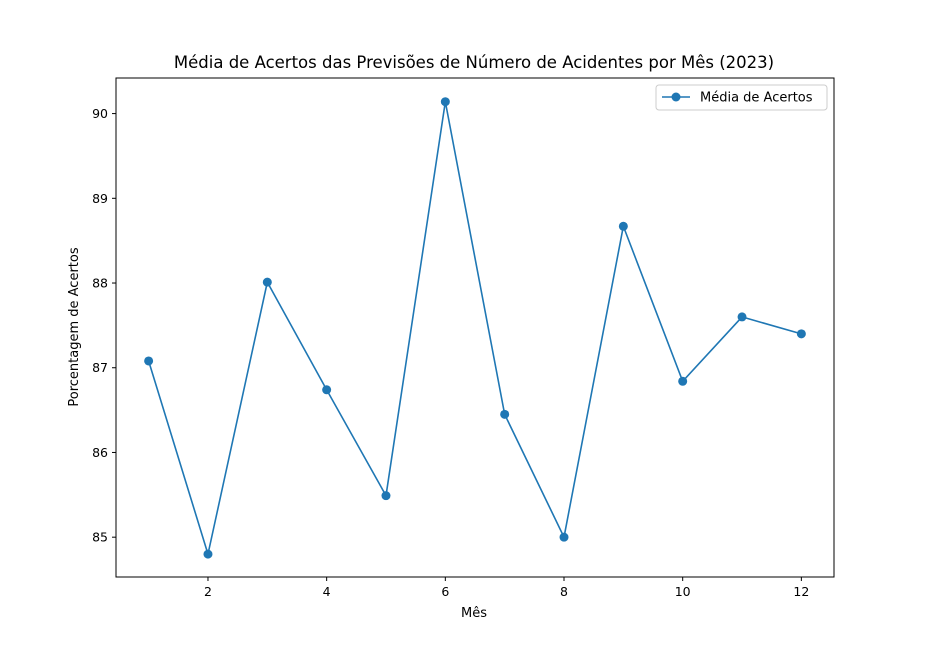  What do you see at coordinates (100, 113) in the screenshot?
I see `y-tick-label: 90` at bounding box center [100, 113].